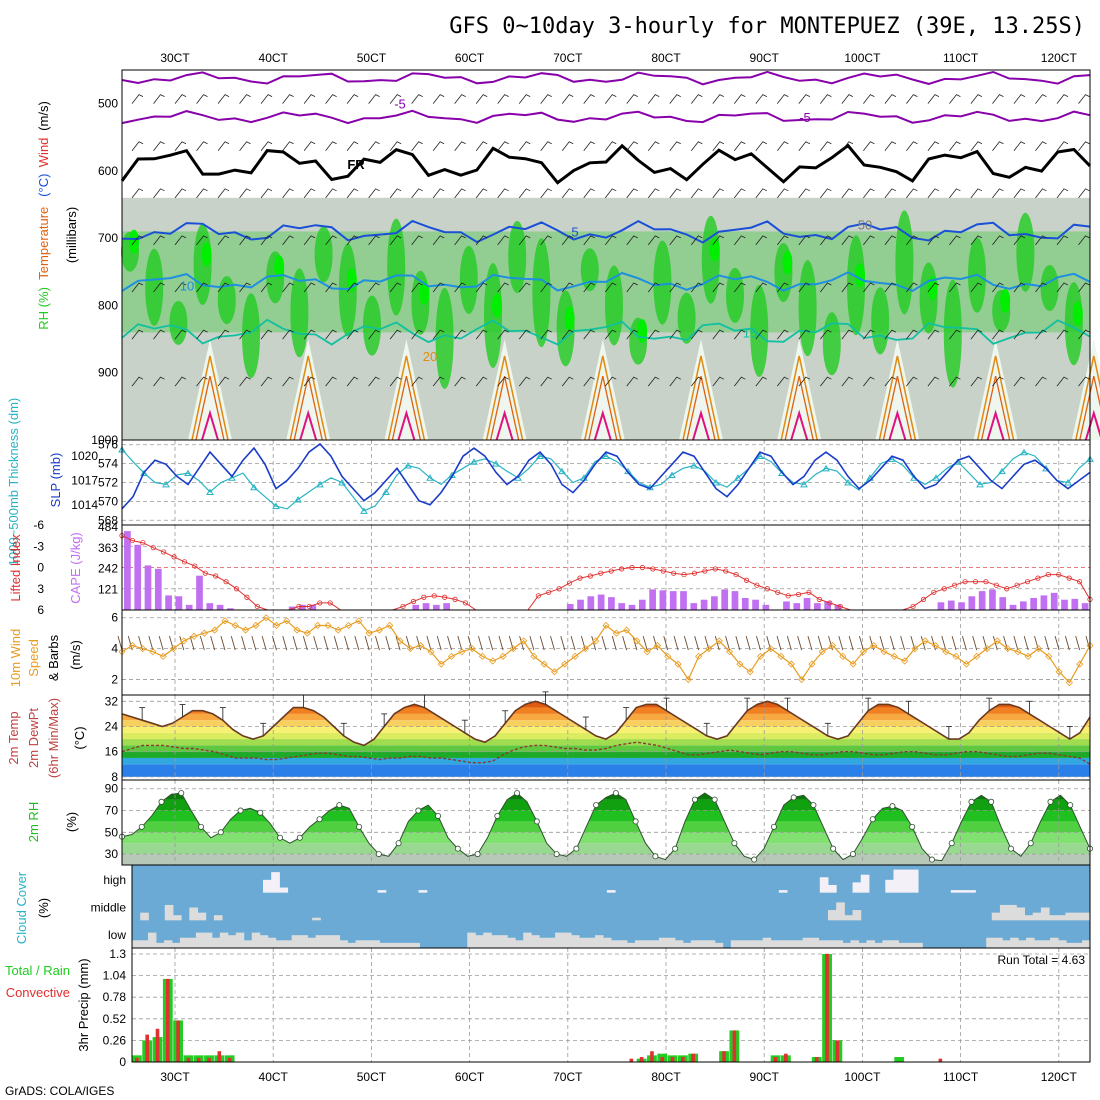 The height and width of the screenshot is (1100, 1100). What do you see at coordinates (37, 970) in the screenshot?
I see `precip-total-ylabel: Total / Rain` at bounding box center [37, 970].